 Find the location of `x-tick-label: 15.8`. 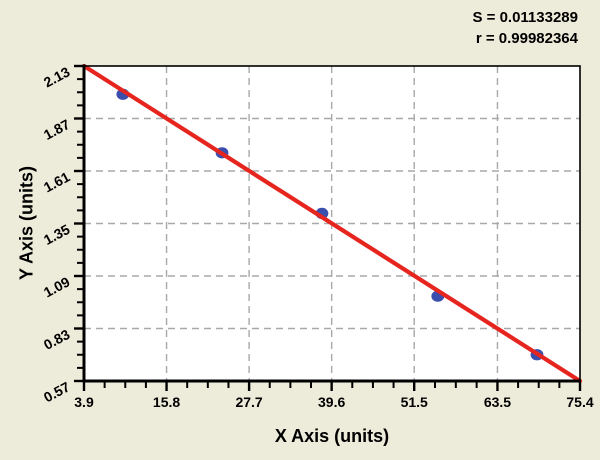

x-tick-label: 15.8 is located at coordinates (166, 402).